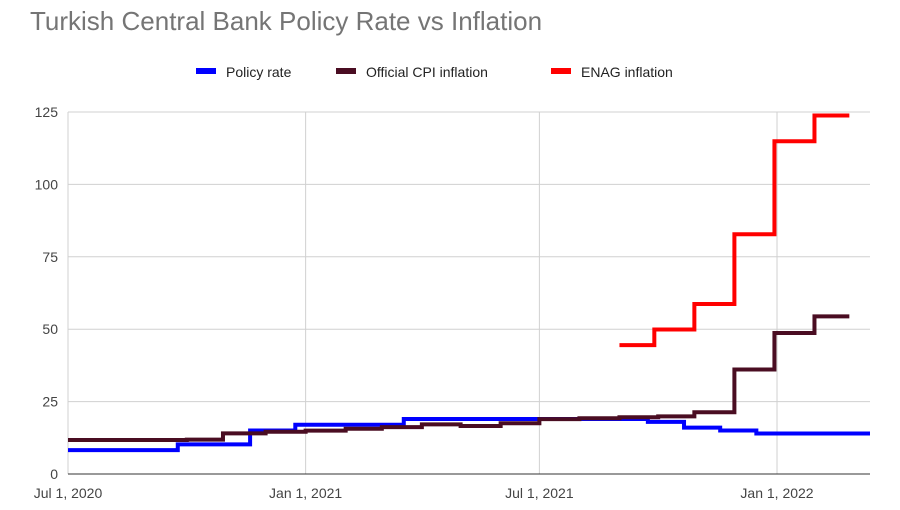 This screenshot has height=510, width=900. I want to click on legend-label: ENAG inflation, so click(627, 72).